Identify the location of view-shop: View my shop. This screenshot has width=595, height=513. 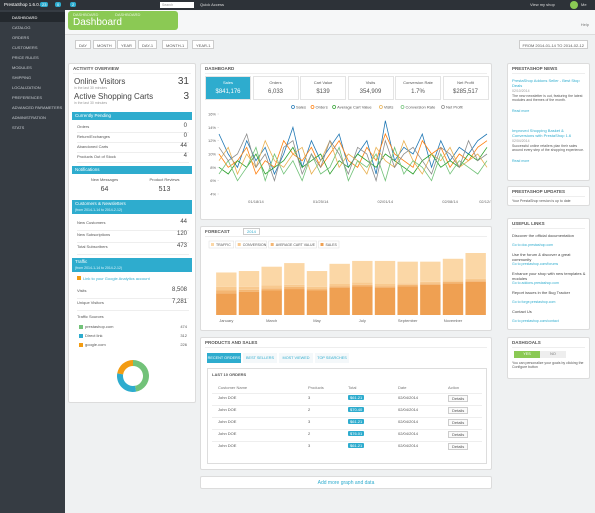
(542, 4).